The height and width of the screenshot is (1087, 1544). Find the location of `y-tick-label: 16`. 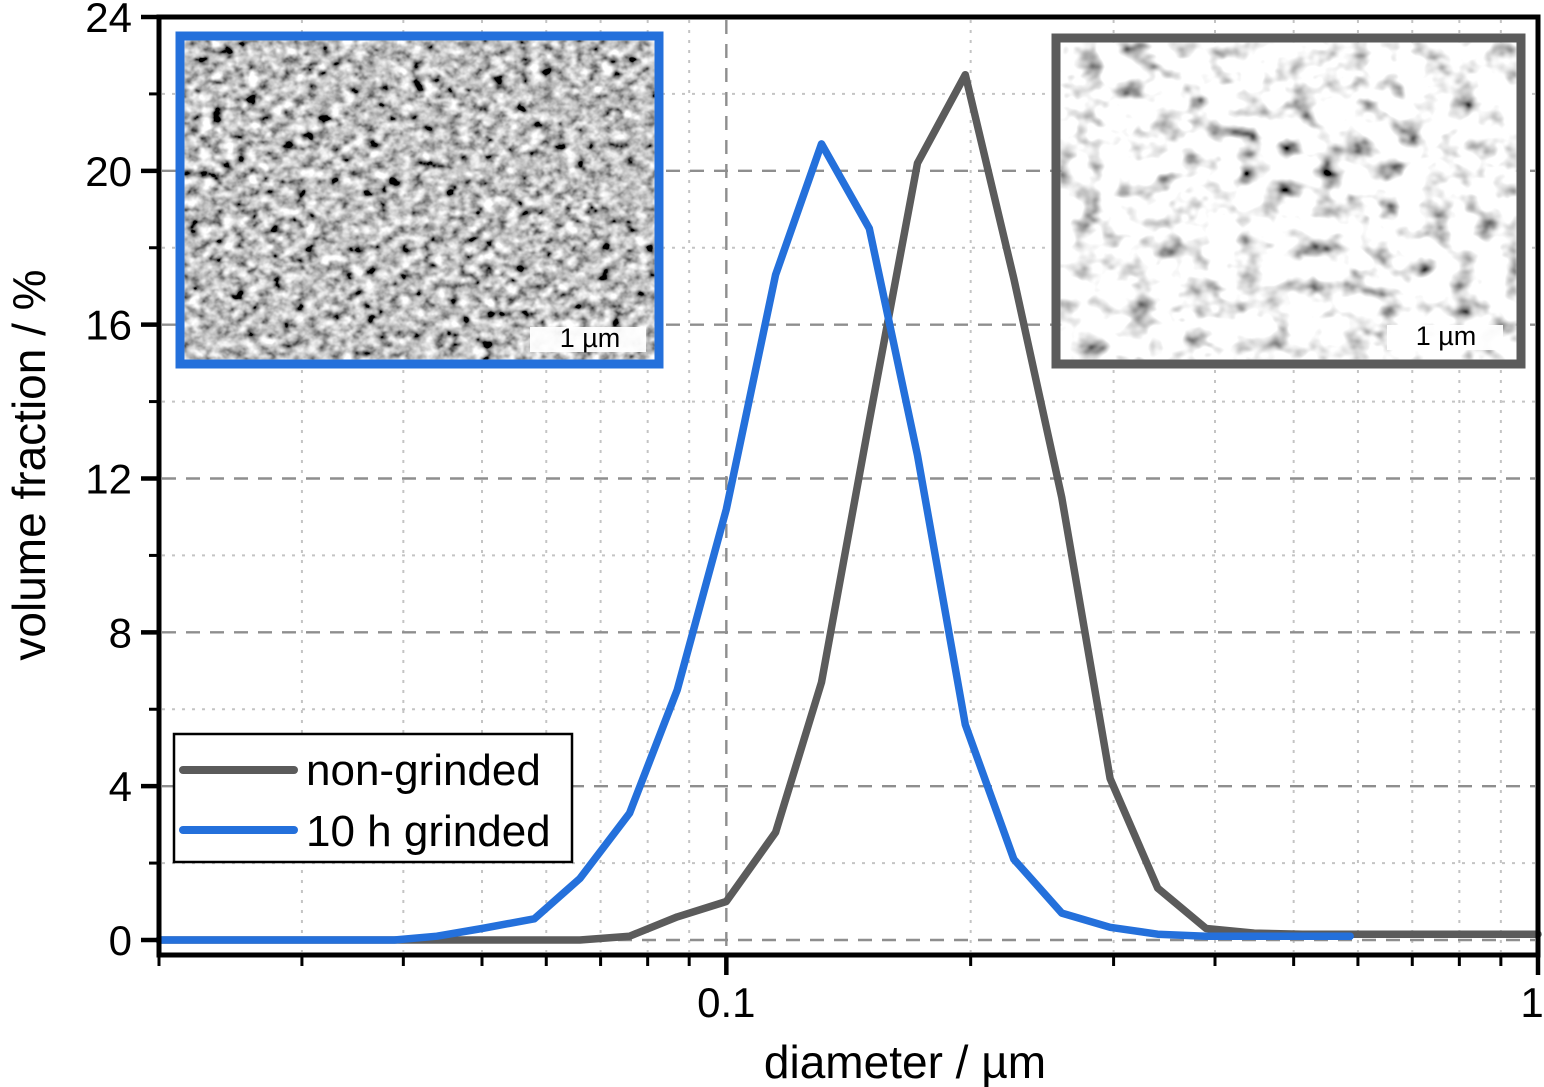

y-tick-label: 16 is located at coordinates (108, 325).